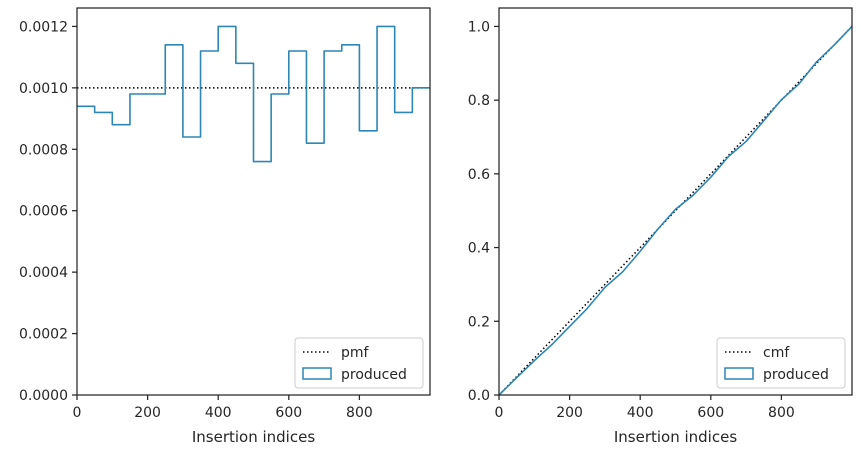  Describe the element at coordinates (43, 89) in the screenshot. I see `pmf-y-tick-label: 0.0010` at that location.